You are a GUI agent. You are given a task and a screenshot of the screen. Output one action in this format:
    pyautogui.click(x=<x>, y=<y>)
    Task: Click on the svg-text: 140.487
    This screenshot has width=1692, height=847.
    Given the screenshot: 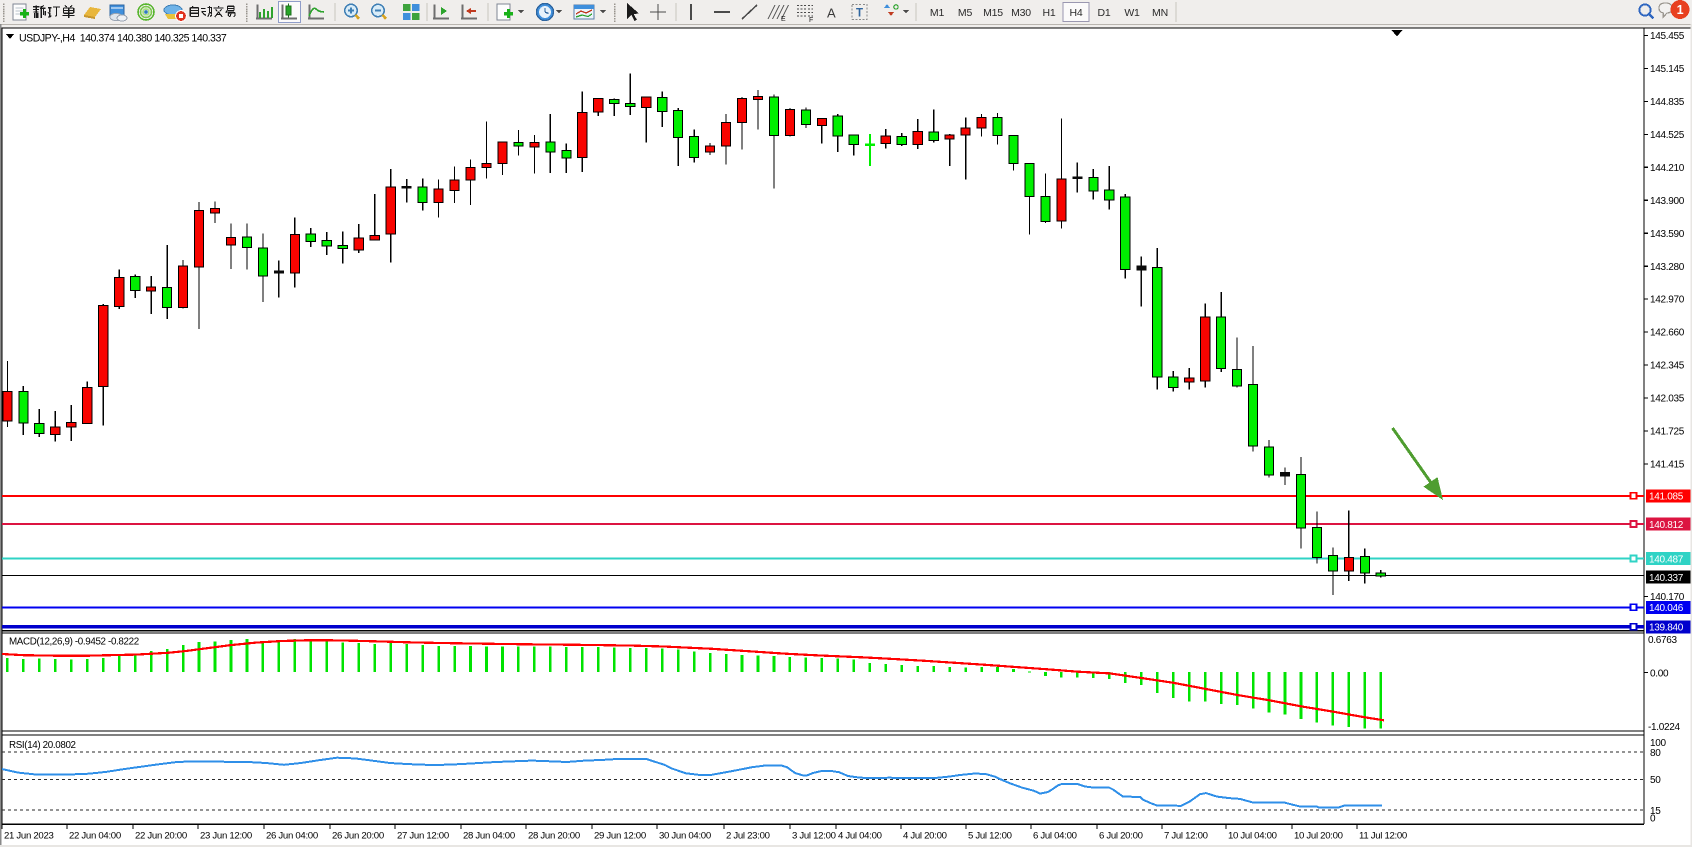 What is the action you would take?
    pyautogui.click(x=1666, y=559)
    